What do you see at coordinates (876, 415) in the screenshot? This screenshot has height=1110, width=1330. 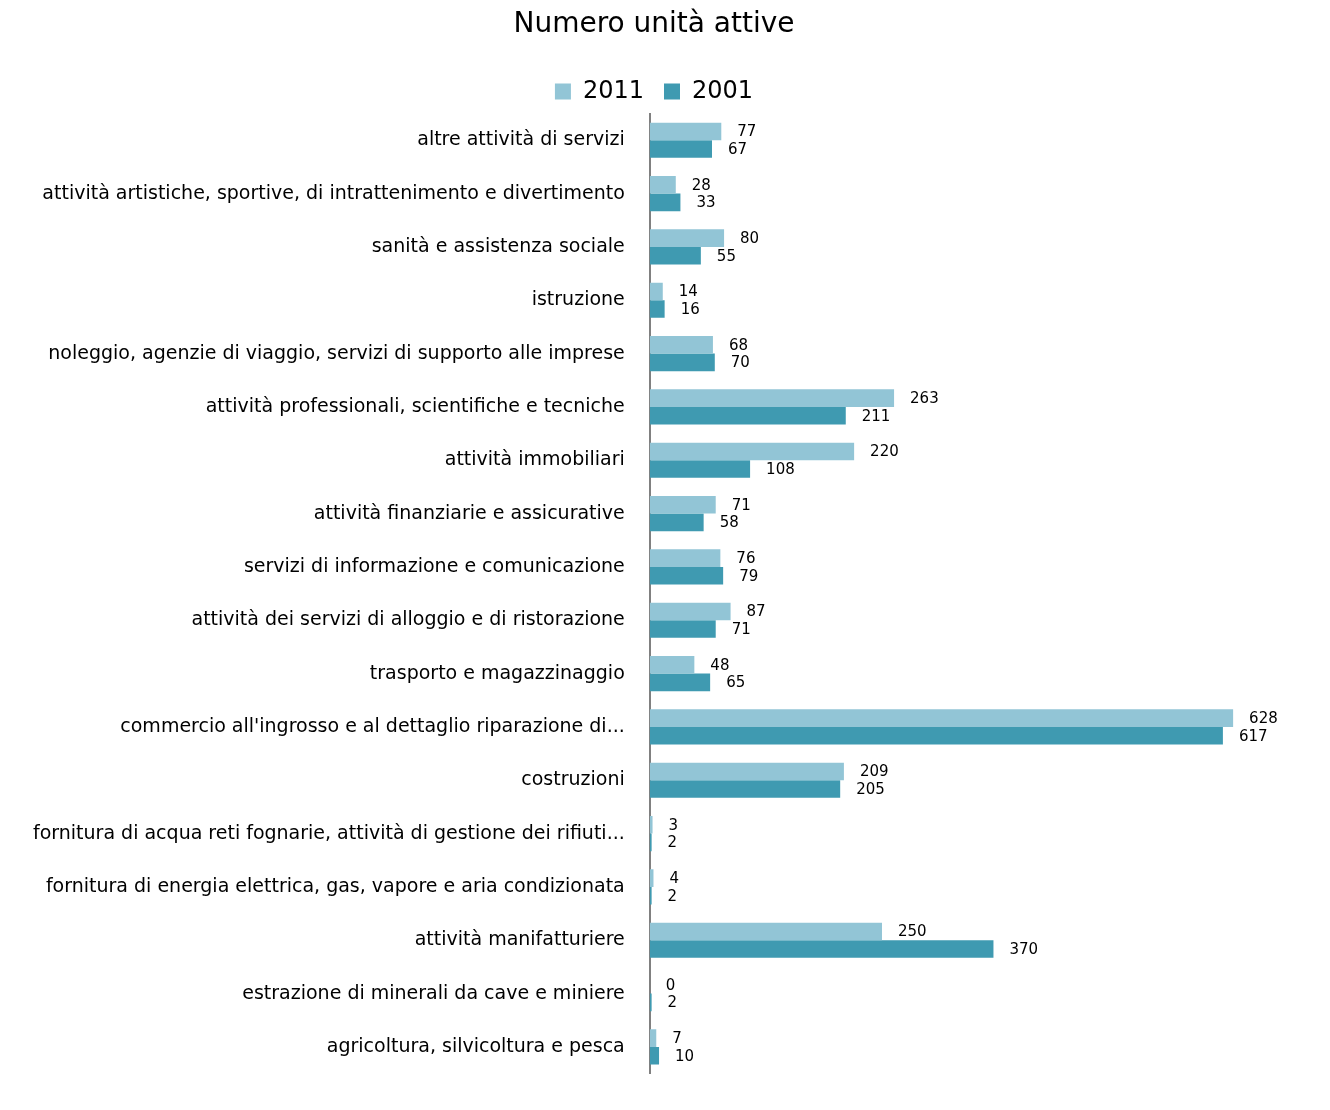 I see `data-label: 211` at bounding box center [876, 415].